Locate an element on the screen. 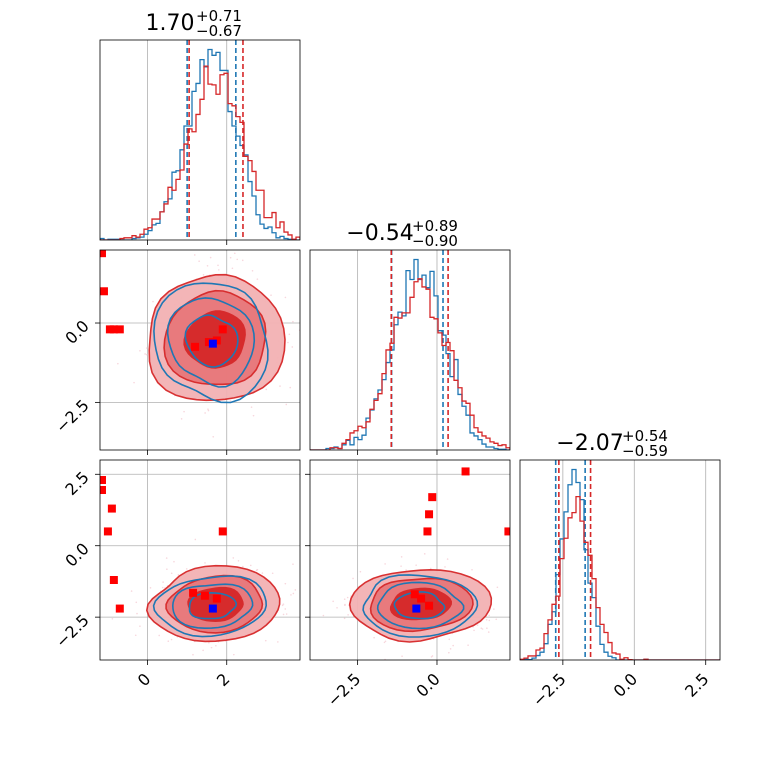 The width and height of the screenshot is (760, 764). panel-title-plus: +0.89 is located at coordinates (435, 226).